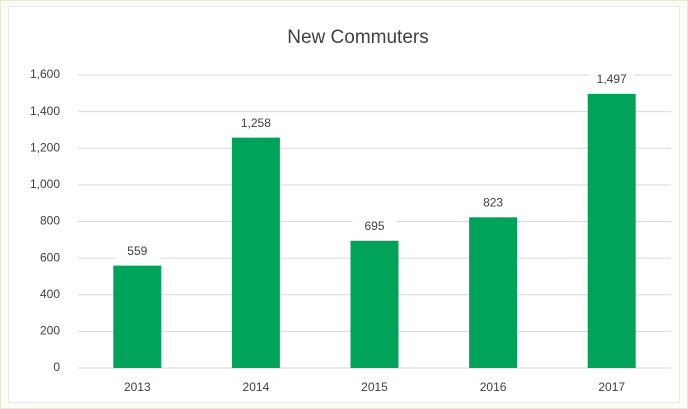 This screenshot has height=409, width=688. What do you see at coordinates (45, 147) in the screenshot?
I see `y-tick-label: 1,200` at bounding box center [45, 147].